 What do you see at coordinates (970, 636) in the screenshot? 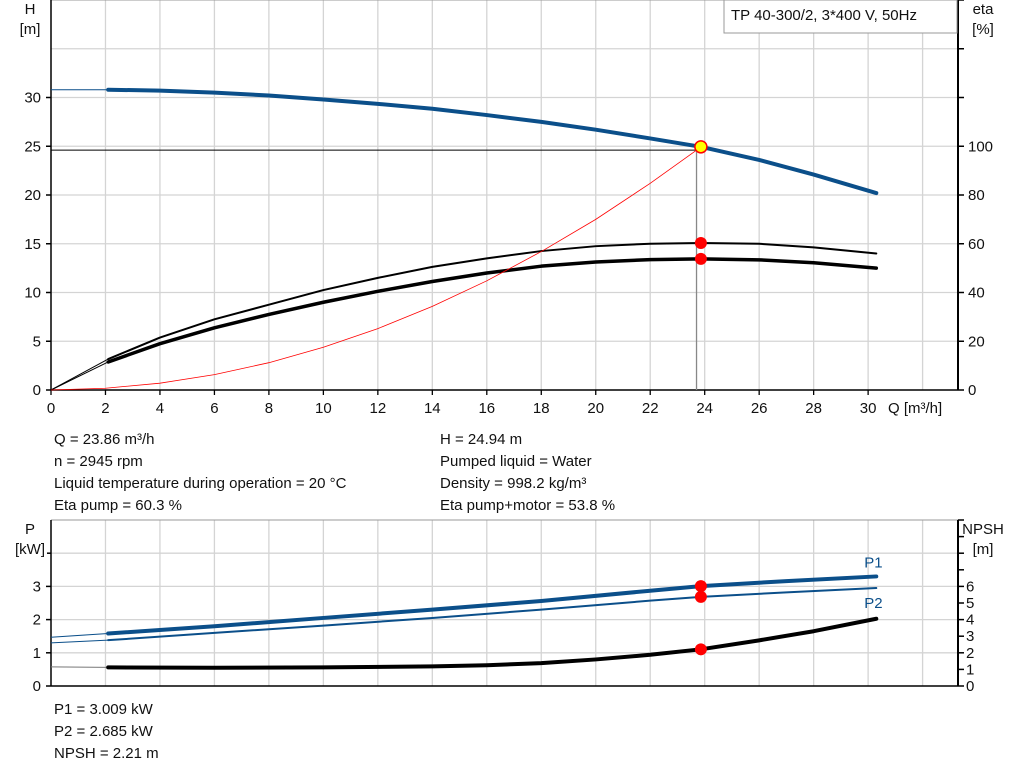
I see `y-tick-label-right: 3` at bounding box center [970, 636].